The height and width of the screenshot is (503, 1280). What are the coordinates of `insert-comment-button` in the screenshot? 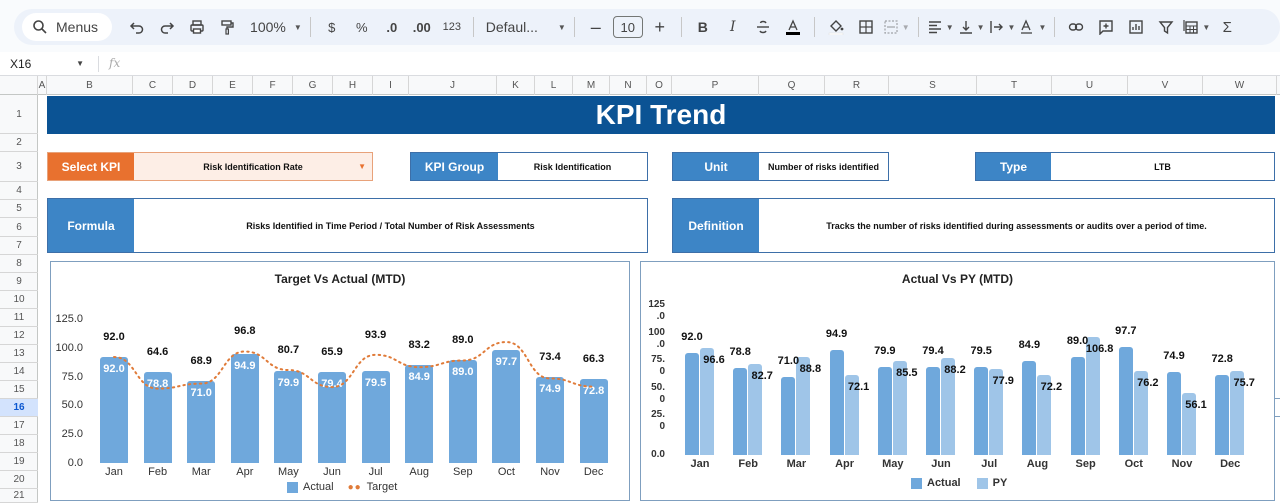 It's located at (1106, 27).